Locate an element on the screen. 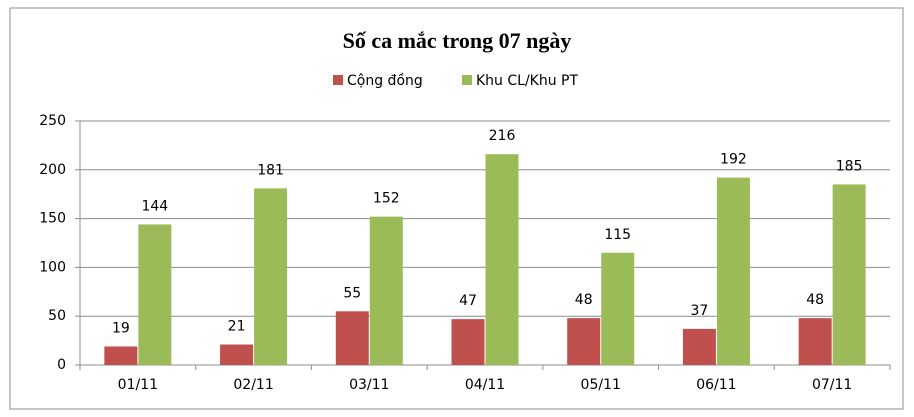 The height and width of the screenshot is (417, 914). y-tick-label: 100 is located at coordinates (52, 267).